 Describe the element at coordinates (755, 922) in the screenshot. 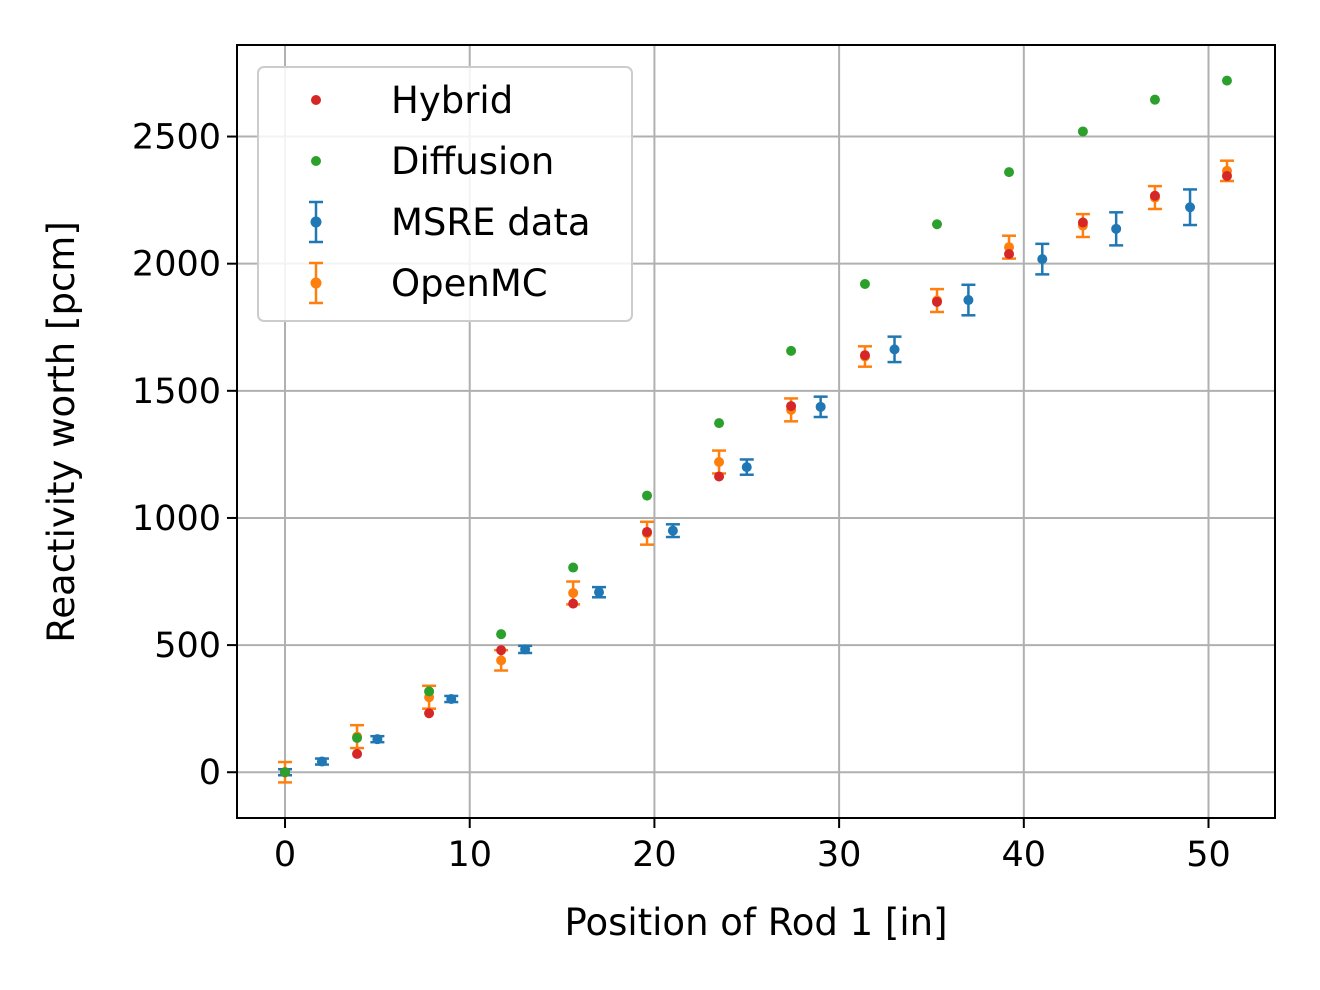

I see `x-axis-label: Position of Rod 1 [in]` at that location.